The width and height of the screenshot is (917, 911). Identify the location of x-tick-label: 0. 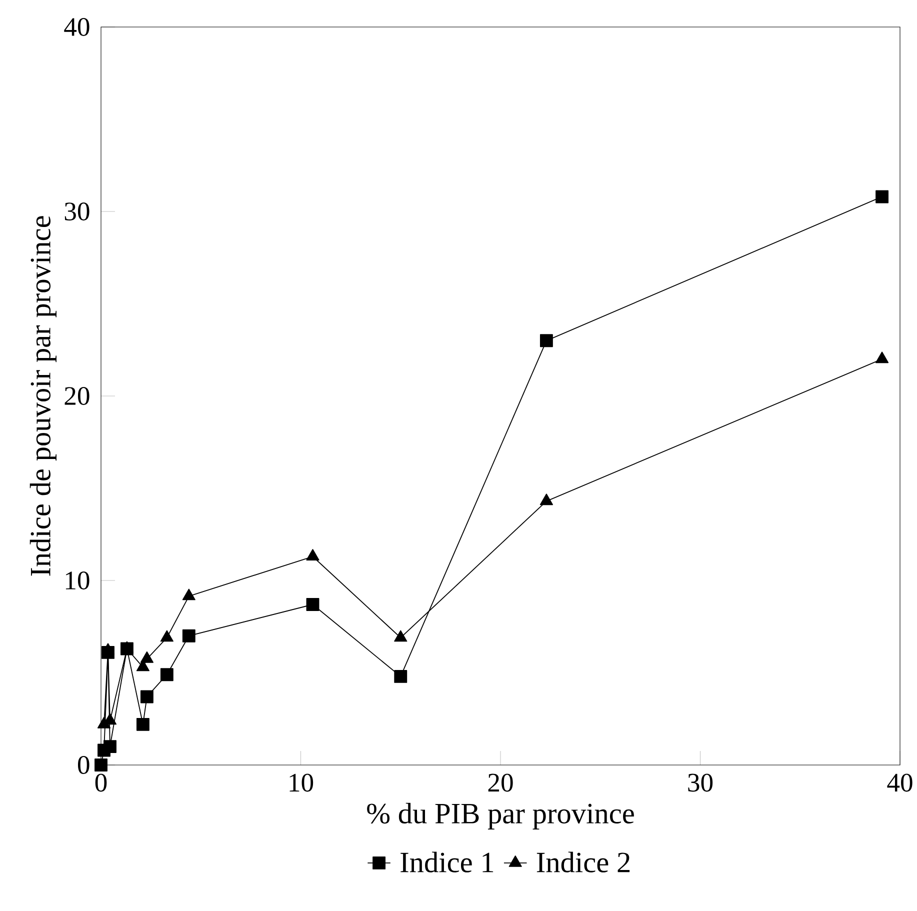
(101, 783).